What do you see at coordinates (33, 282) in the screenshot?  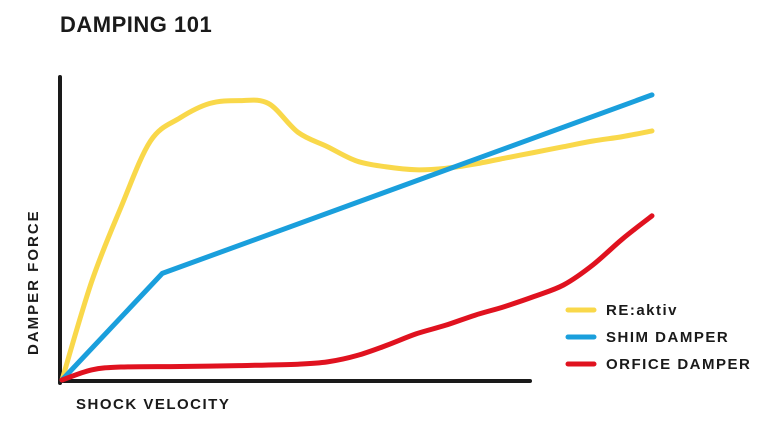 I see `y-axis-label: DAMPER FORCE` at bounding box center [33, 282].